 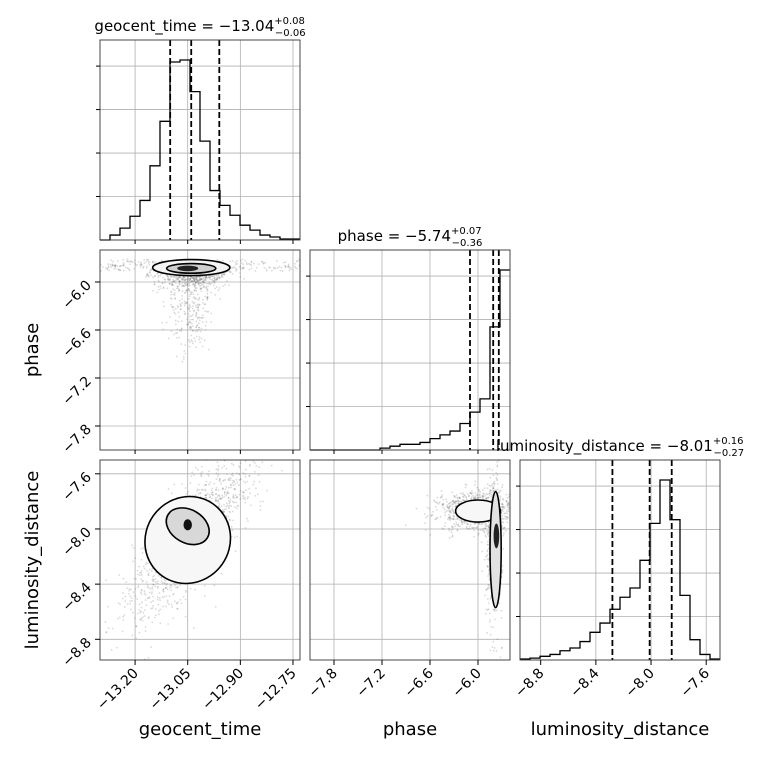 I want to click on panel-frame, so click(x=200, y=560).